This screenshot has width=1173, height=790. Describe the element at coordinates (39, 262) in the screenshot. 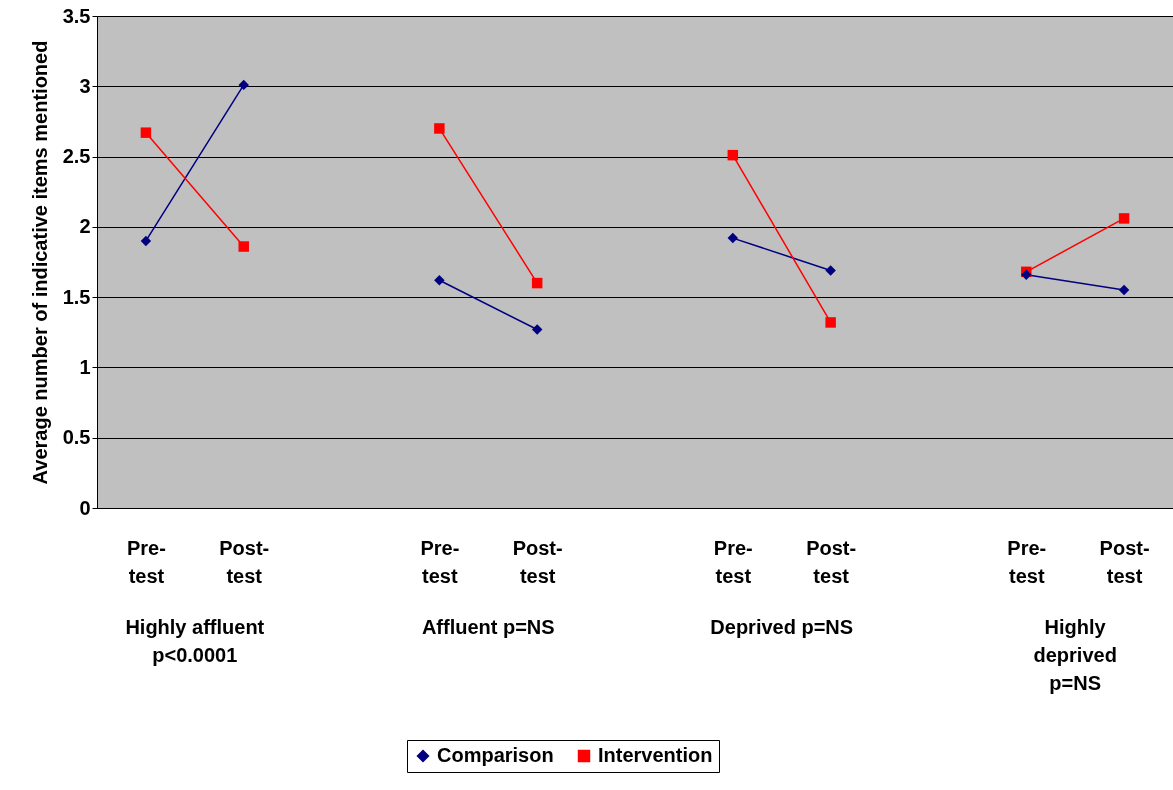

I see `y-axis-title: Average number of indicative items mentioned` at that location.